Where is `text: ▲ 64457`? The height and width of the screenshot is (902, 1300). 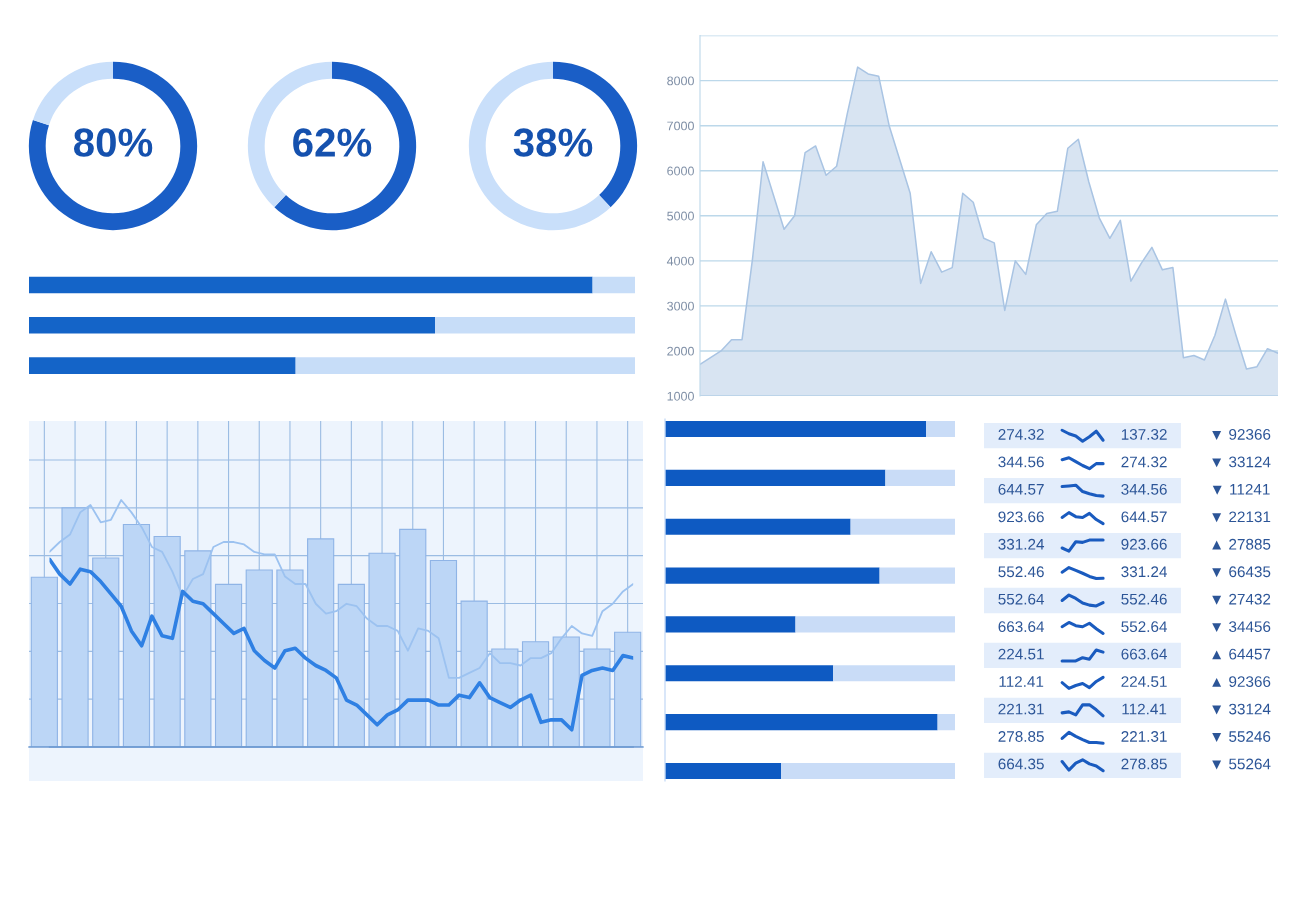 text: ▲ 64457 is located at coordinates (1241, 654).